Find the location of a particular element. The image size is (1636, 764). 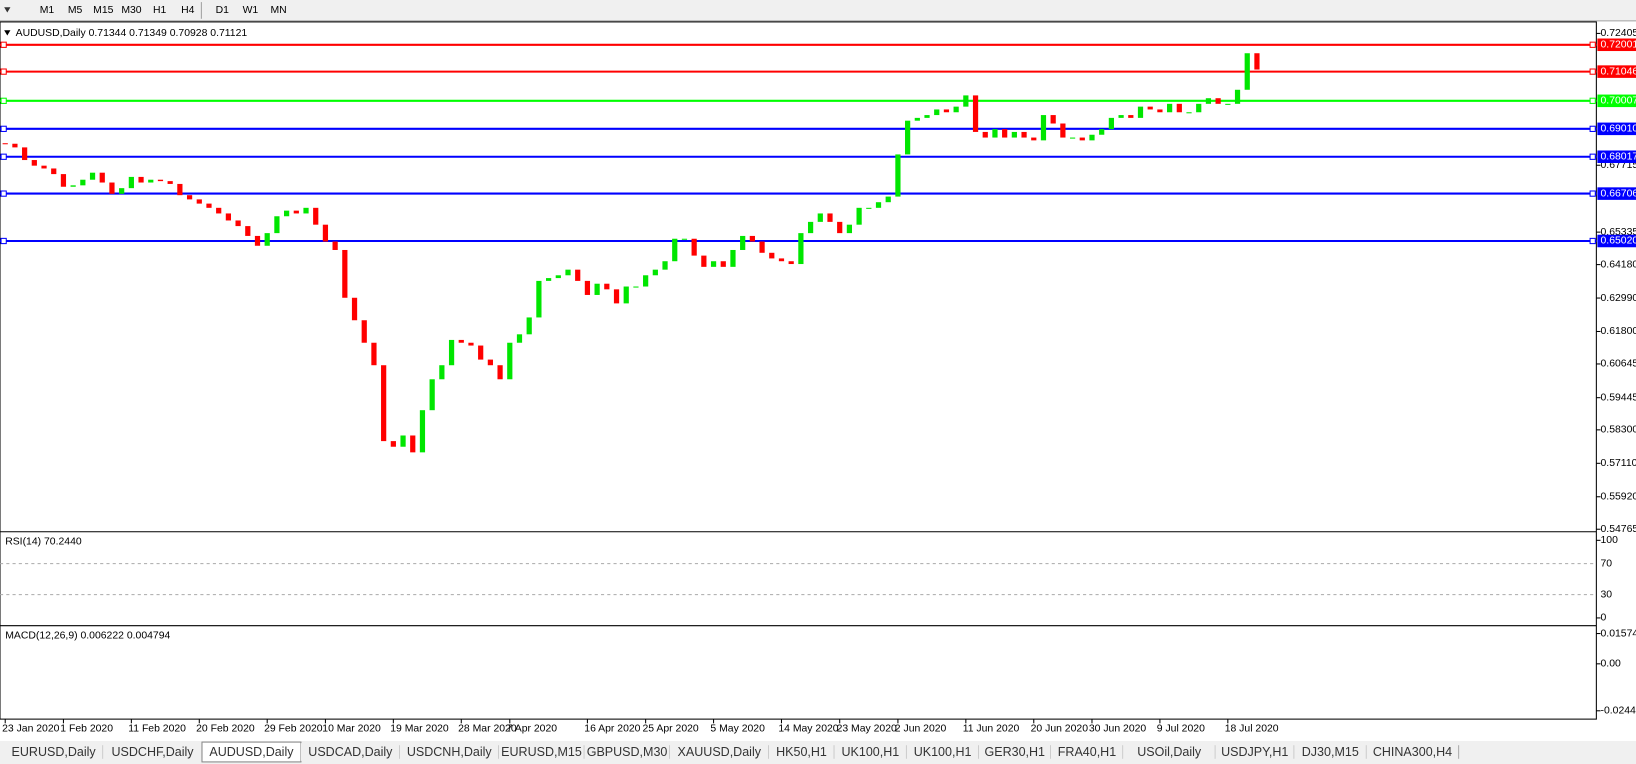

tab-label: USDCAD,Daily is located at coordinates (350, 752).